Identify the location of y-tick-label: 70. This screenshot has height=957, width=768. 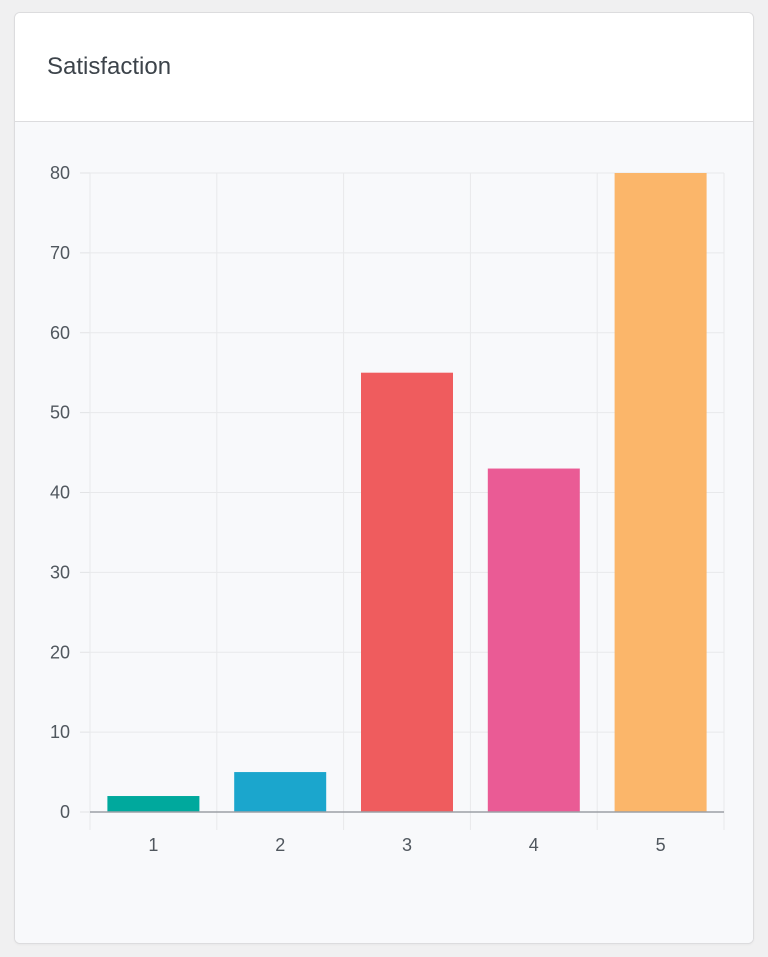
(60, 253).